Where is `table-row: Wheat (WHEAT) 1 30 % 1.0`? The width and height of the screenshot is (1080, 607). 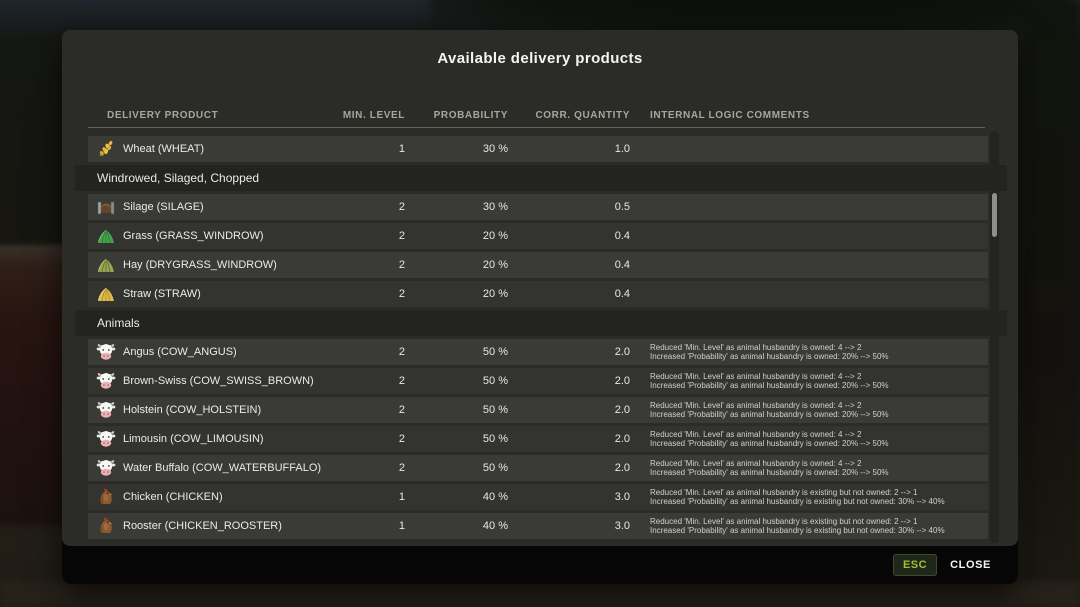
table-row: Wheat (WHEAT) 1 30 % 1.0 is located at coordinates (538, 149).